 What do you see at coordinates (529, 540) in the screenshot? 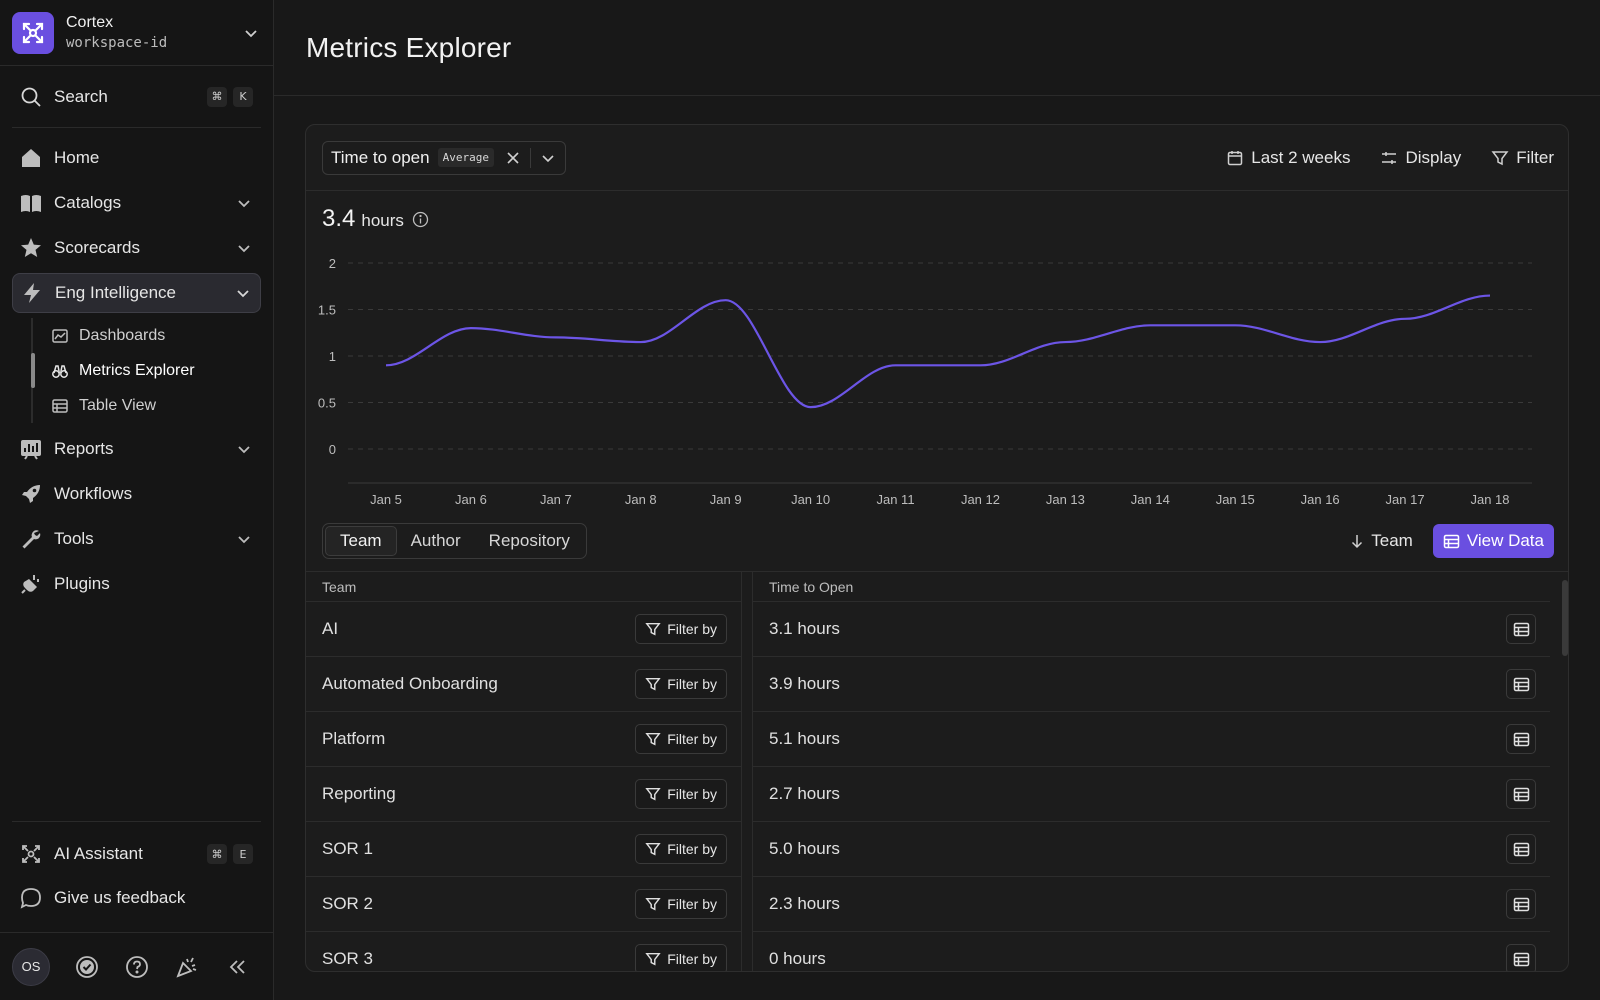
I see `tab-repository: Repository` at bounding box center [529, 540].